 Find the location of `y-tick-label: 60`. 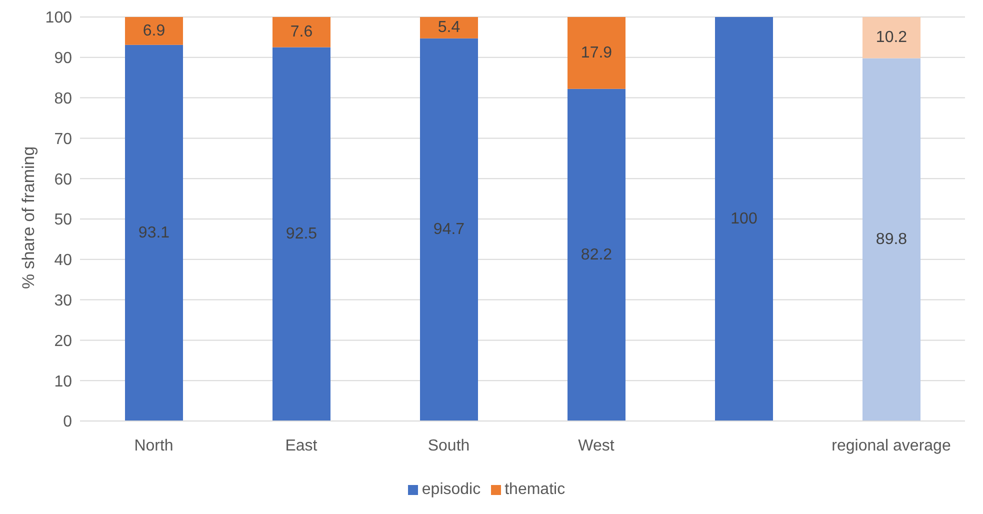

y-tick-label: 60 is located at coordinates (63, 179).